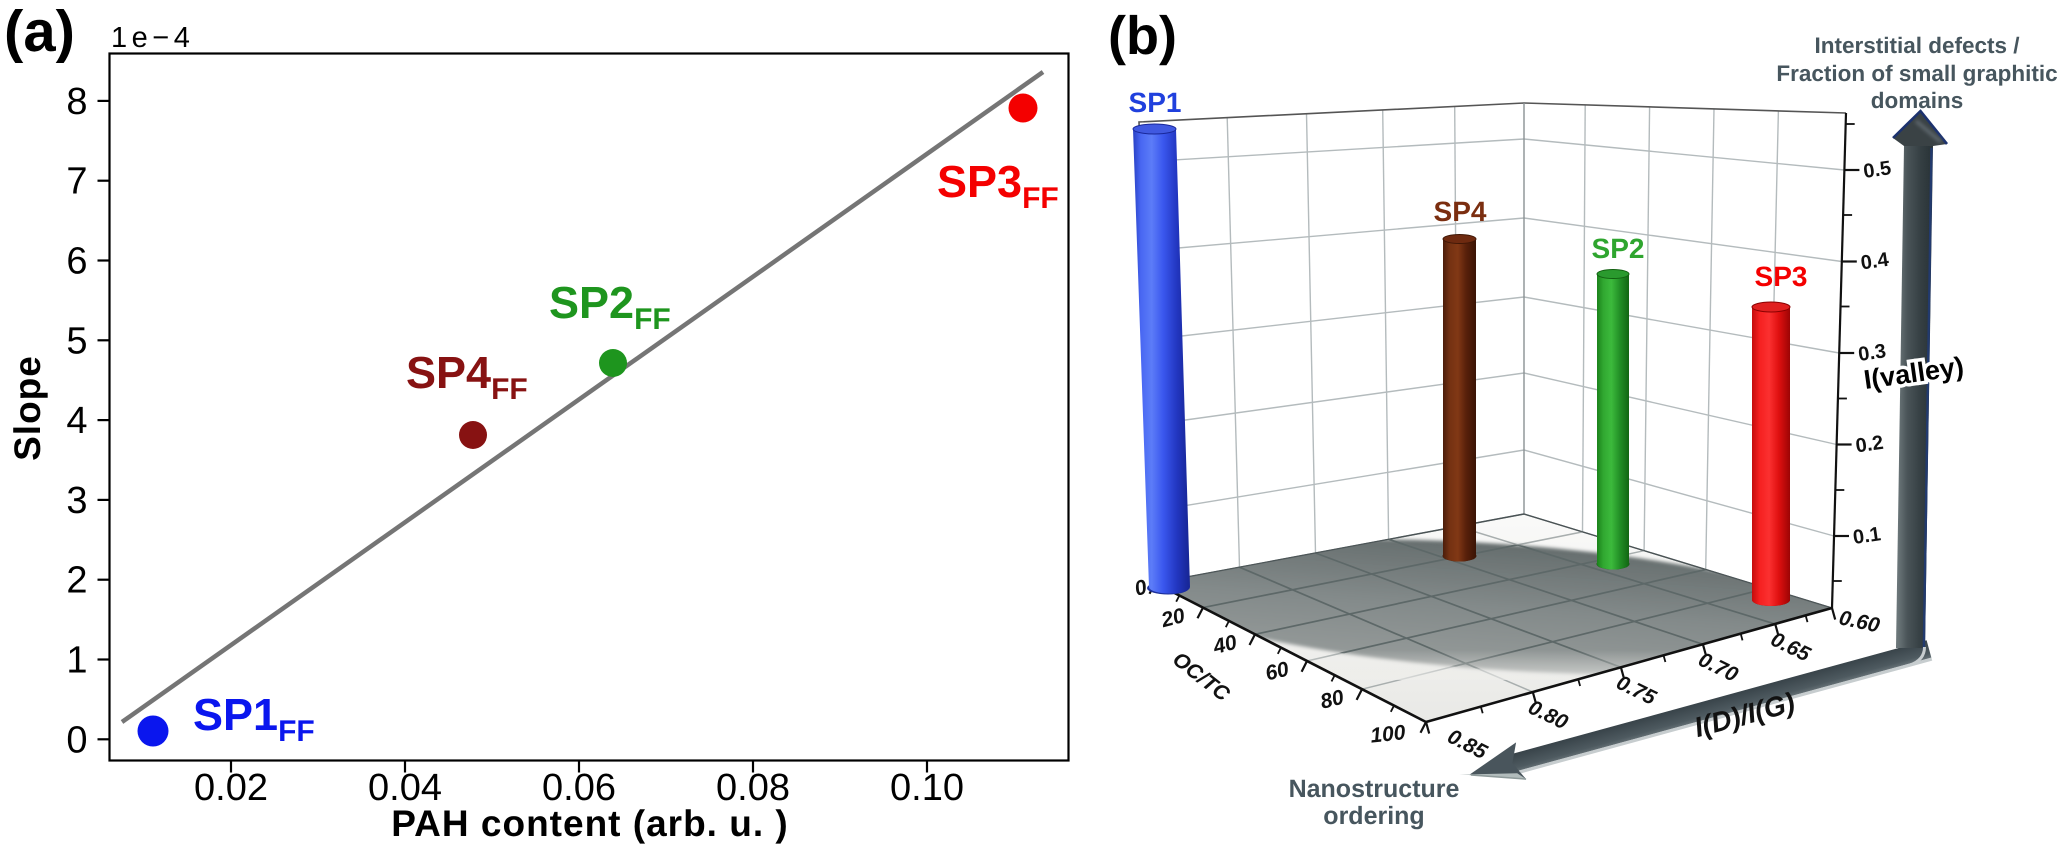  Describe the element at coordinates (405, 788) in the screenshot. I see `svg-text: 0.04` at that location.